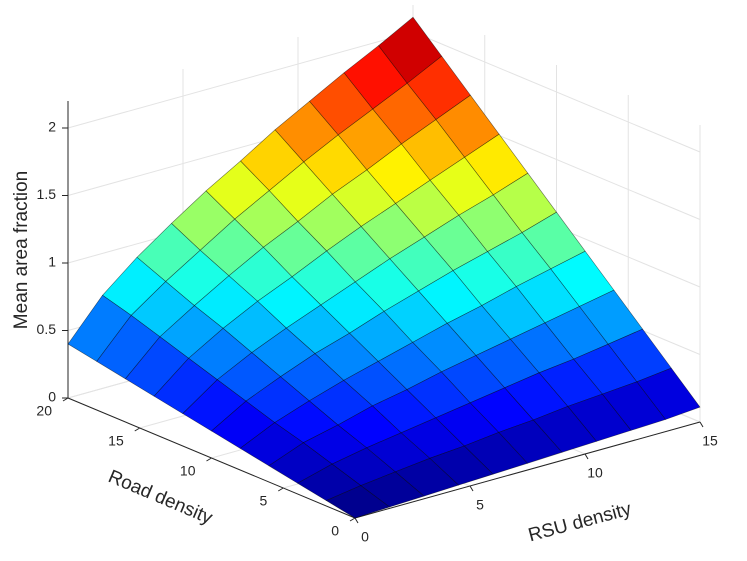  What do you see at coordinates (365, 537) in the screenshot?
I see `x-tick-label: 0` at bounding box center [365, 537].